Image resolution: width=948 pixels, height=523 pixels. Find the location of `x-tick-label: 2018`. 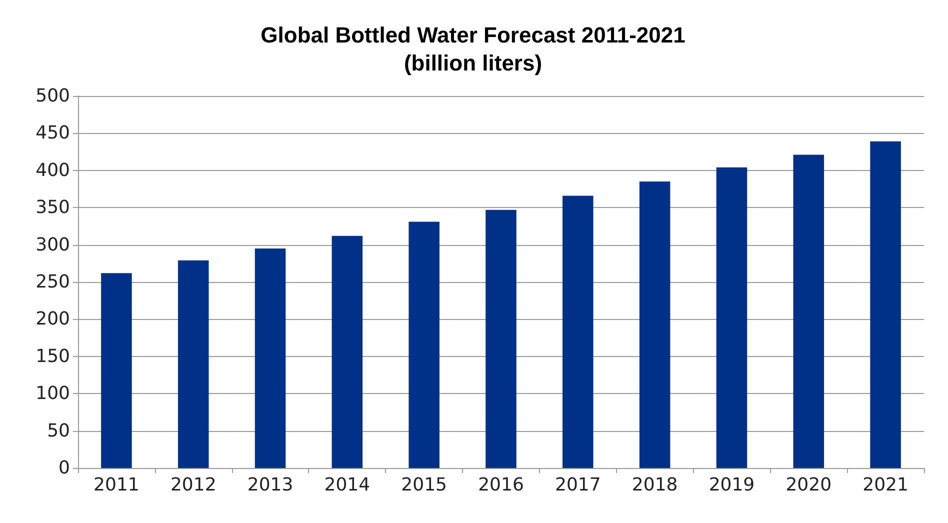

x-tick-label: 2018 is located at coordinates (655, 485).